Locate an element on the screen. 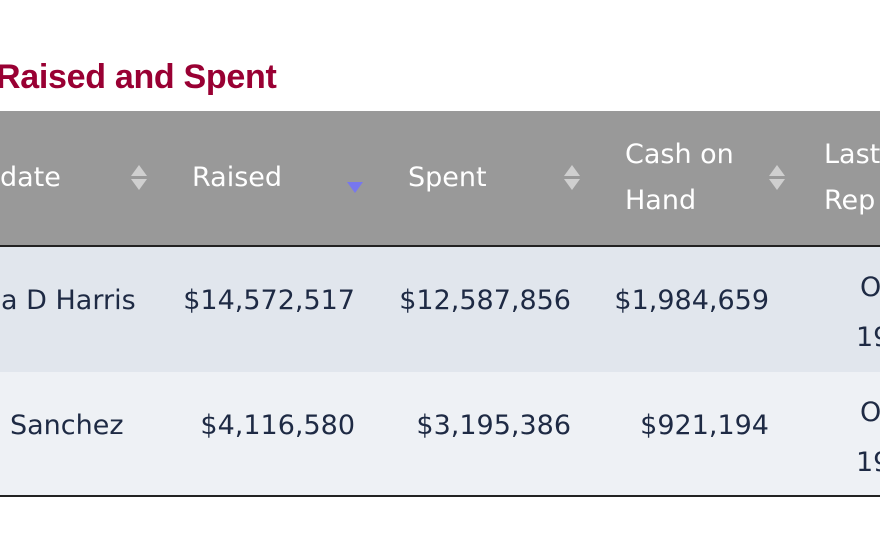  cash-on-hand-cell: $921,194 is located at coordinates (704, 425).